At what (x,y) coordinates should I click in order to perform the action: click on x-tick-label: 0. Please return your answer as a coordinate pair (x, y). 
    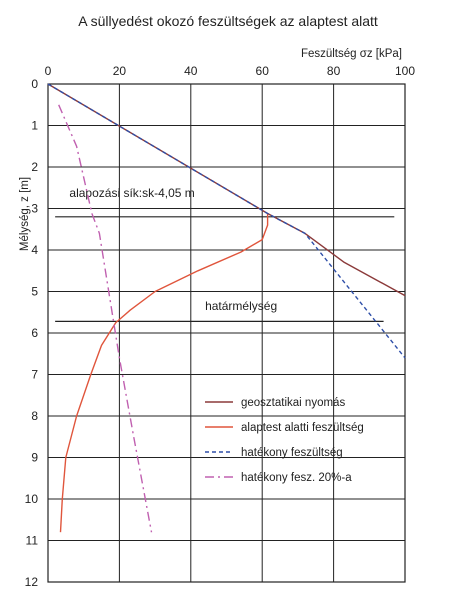
    Looking at the image, I should click on (48, 71).